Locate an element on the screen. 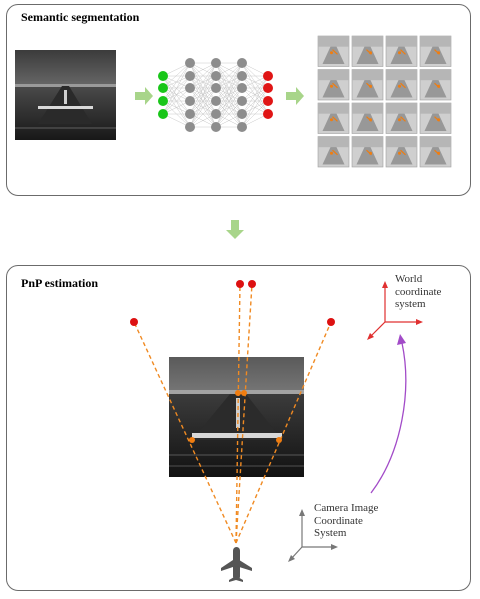  camera-frame-line: Camera Image is located at coordinates (346, 508).